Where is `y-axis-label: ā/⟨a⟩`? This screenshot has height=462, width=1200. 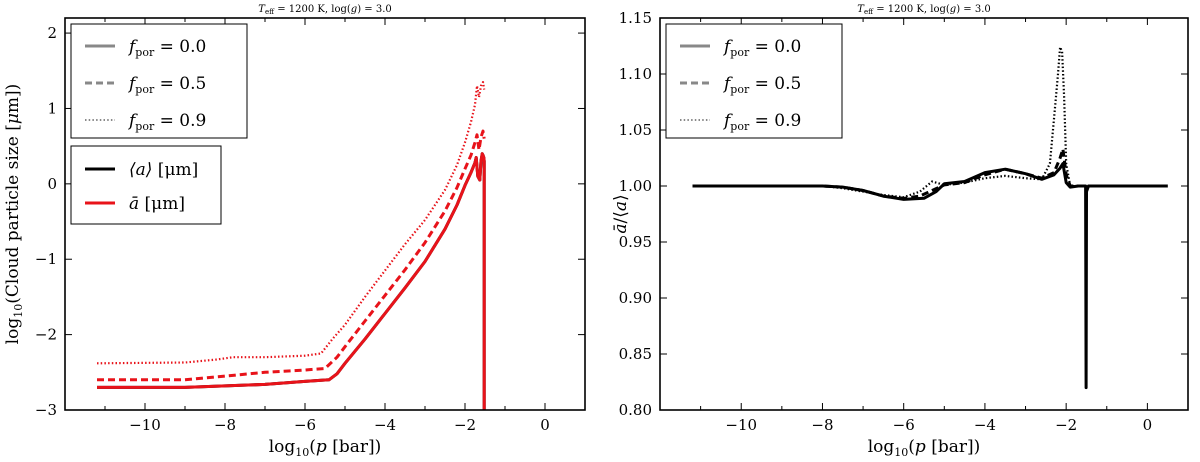
y-axis-label: ā/⟨a⟩ is located at coordinates (621, 213).